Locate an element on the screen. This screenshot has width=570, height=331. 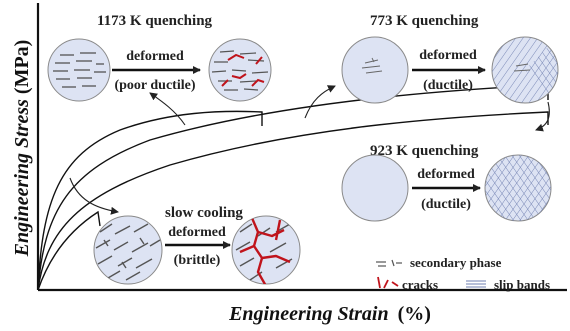
secondary-phase-773k-deformed is located at coordinates (522, 67).